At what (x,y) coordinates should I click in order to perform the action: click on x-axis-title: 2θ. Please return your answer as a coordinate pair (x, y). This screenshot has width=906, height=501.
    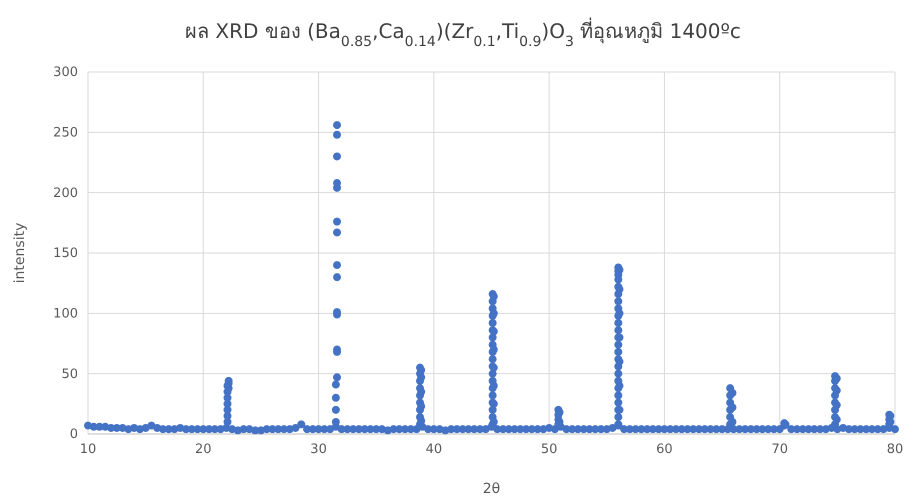
    Looking at the image, I should click on (491, 489).